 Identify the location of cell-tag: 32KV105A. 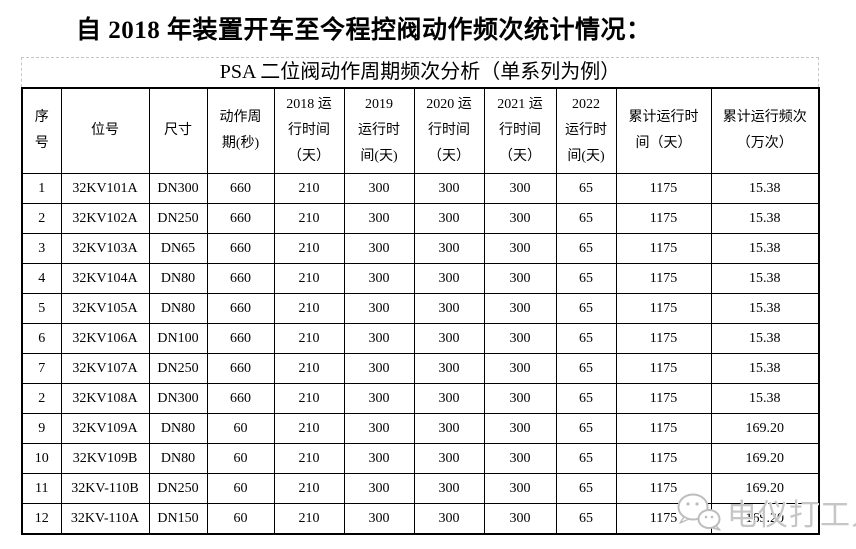
(105, 308).